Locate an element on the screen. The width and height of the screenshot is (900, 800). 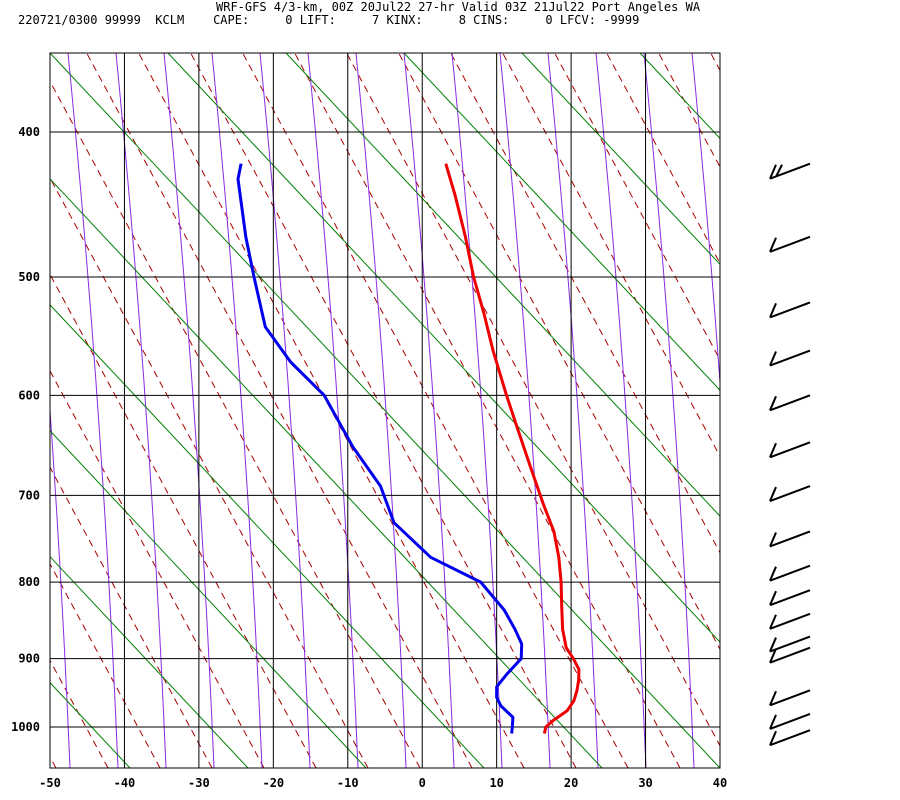
x-tick-label: -50 is located at coordinates (50, 783).